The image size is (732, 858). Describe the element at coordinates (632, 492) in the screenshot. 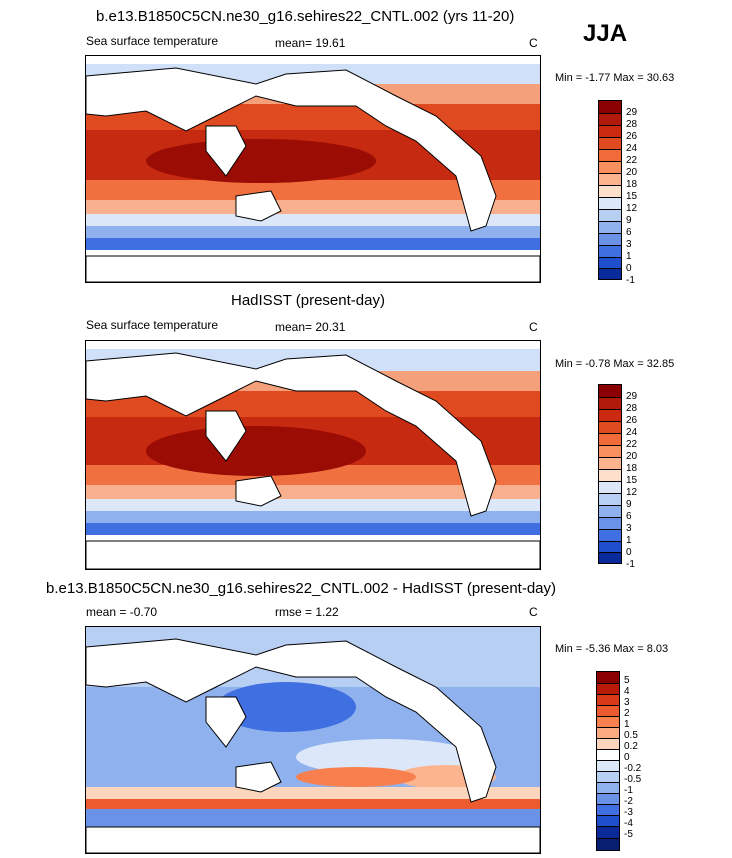

I see `cbar2-tick: 12` at that location.